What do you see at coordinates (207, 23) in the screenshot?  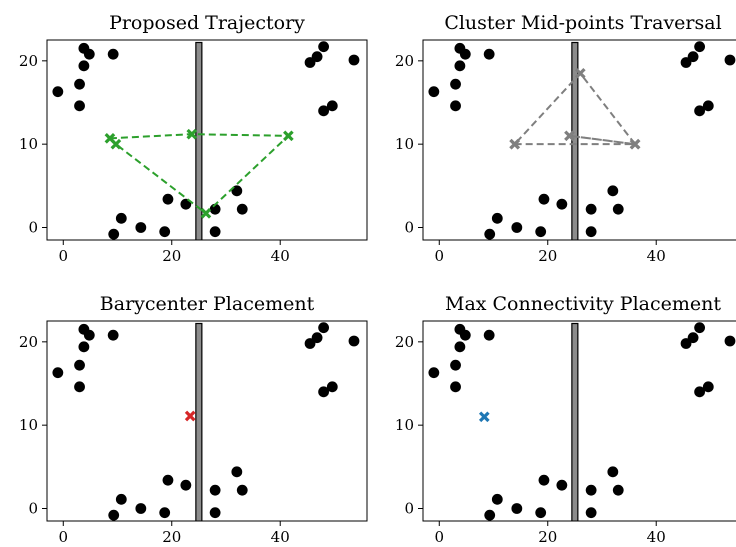 I see `proposed-trajectory-title: Proposed Trajectory` at bounding box center [207, 23].